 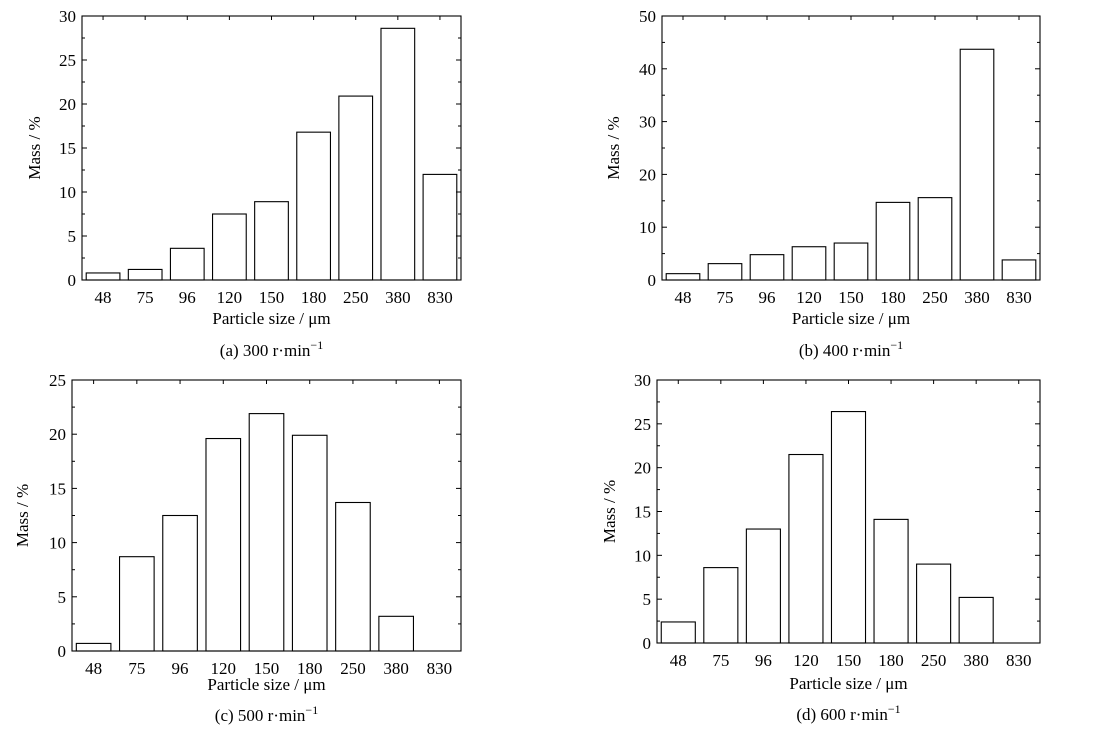 What do you see at coordinates (642, 380) in the screenshot?
I see `y-tick-label: 30` at bounding box center [642, 380].